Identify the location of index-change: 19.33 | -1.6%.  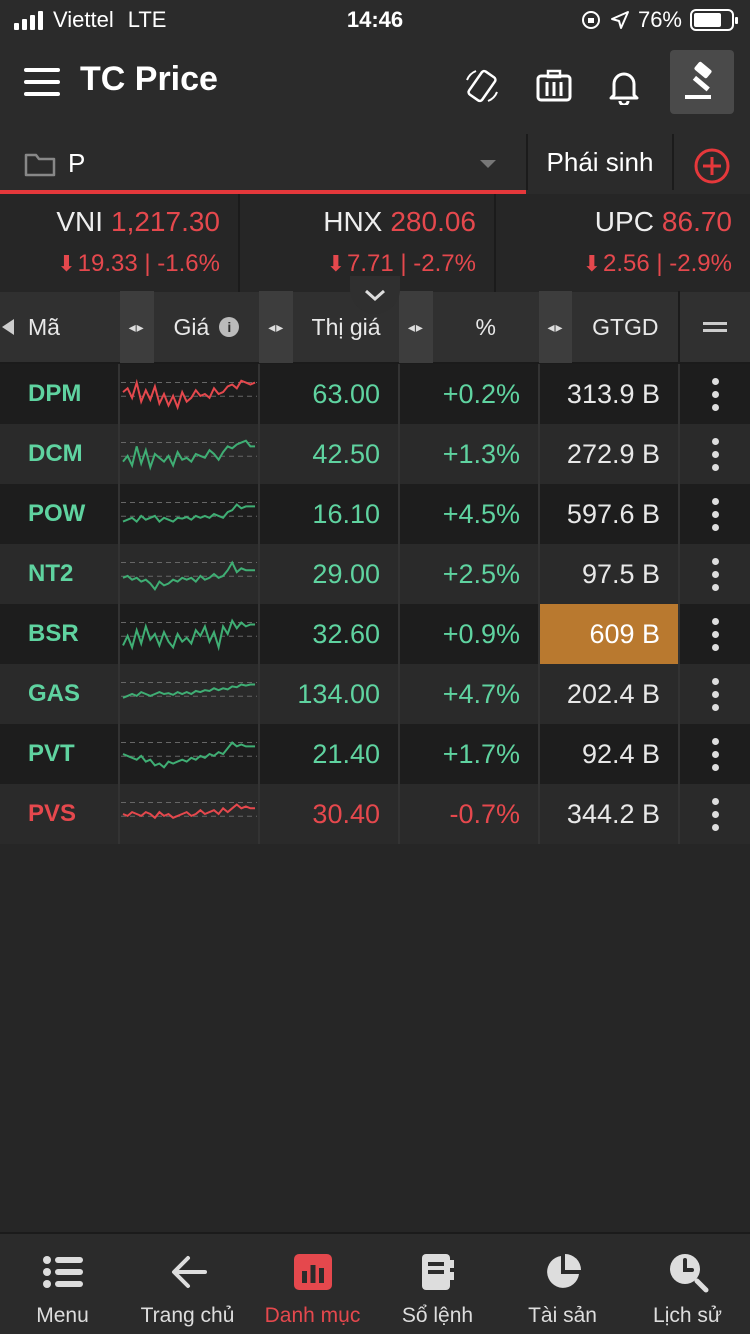
(148, 263).